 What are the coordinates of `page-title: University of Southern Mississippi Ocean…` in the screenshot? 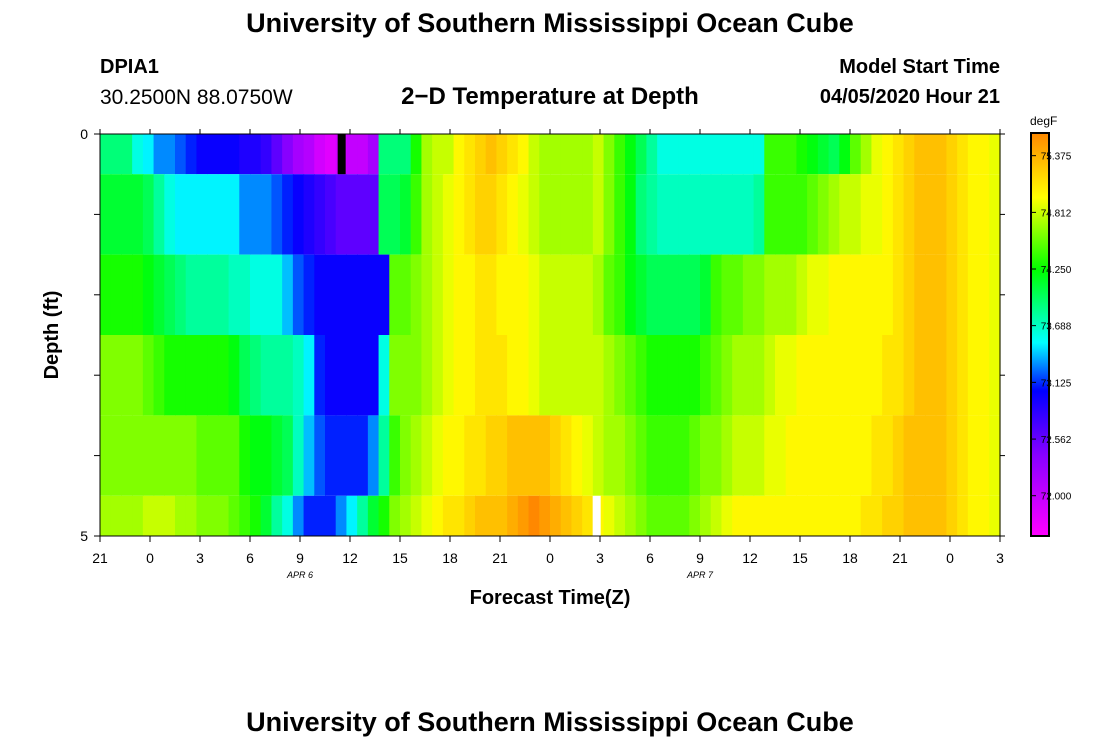 It's located at (550, 23).